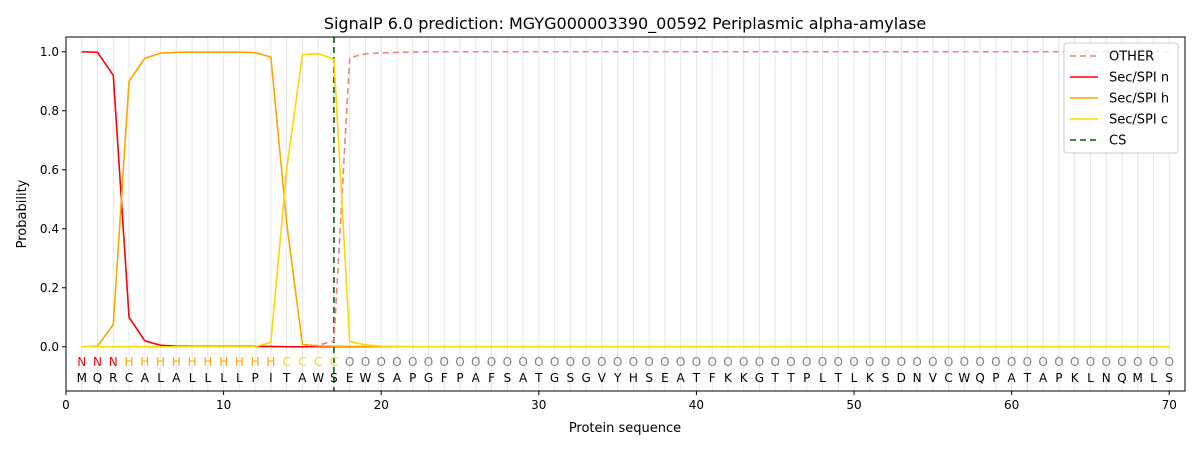  I want to click on residue-letter: K, so click(870, 378).